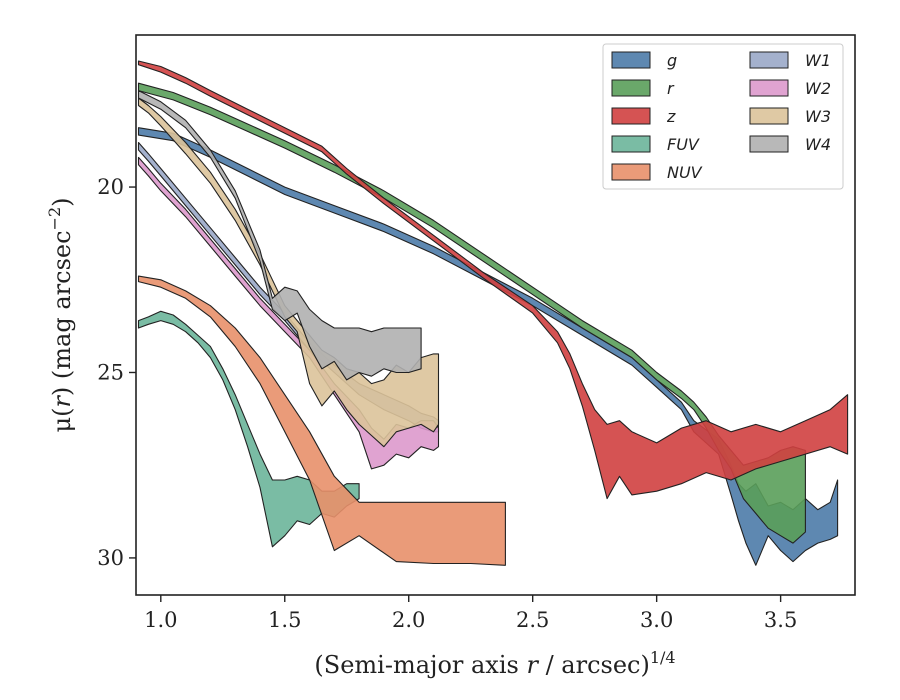  What do you see at coordinates (818, 60) in the screenshot?
I see `legend-label-w1: W1` at bounding box center [818, 60].